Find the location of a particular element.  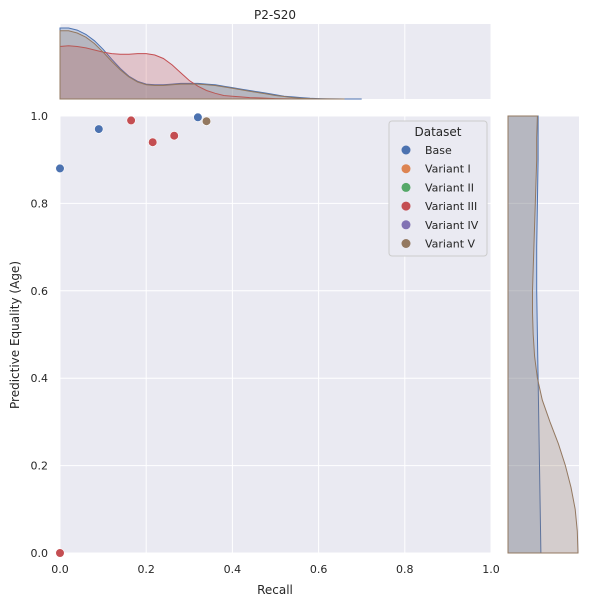

legend-label: Base is located at coordinates (438, 150).